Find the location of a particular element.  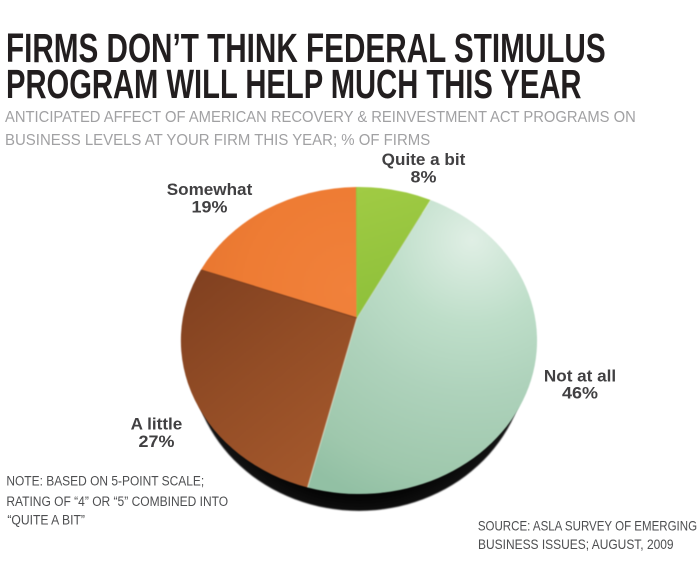

svg-text: 19% is located at coordinates (210, 206).